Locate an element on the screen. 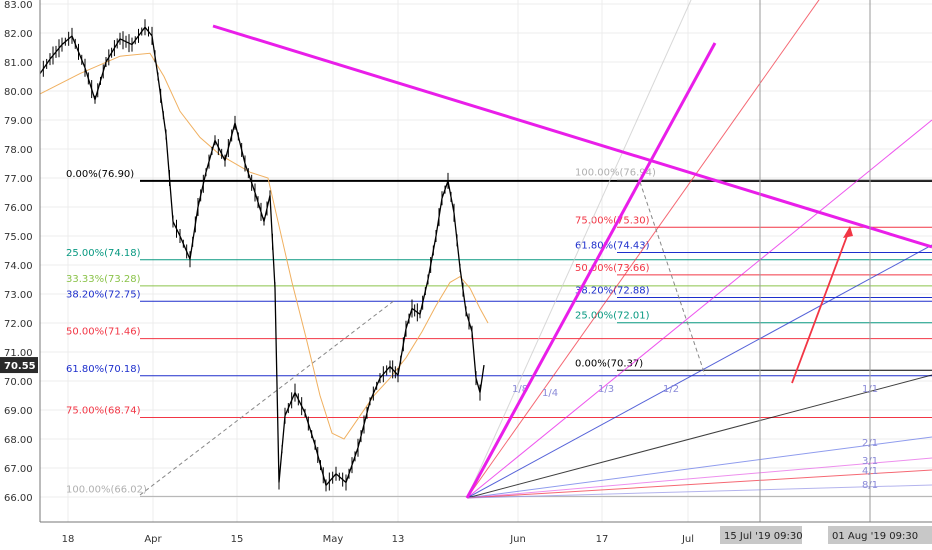 Image resolution: width=932 pixels, height=550 pixels. x-highlight-label: 01 Aug '19 09:30 is located at coordinates (875, 536).